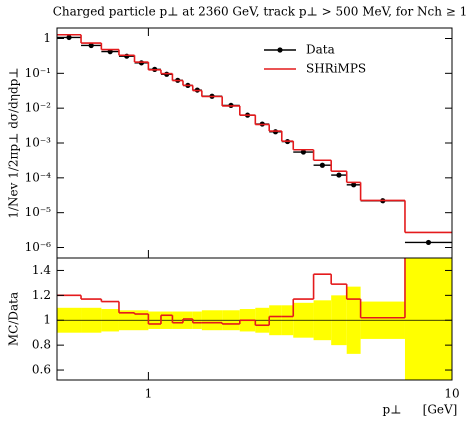 This screenshot has height=421, width=467. I want to click on legend-marker, so click(280, 50).